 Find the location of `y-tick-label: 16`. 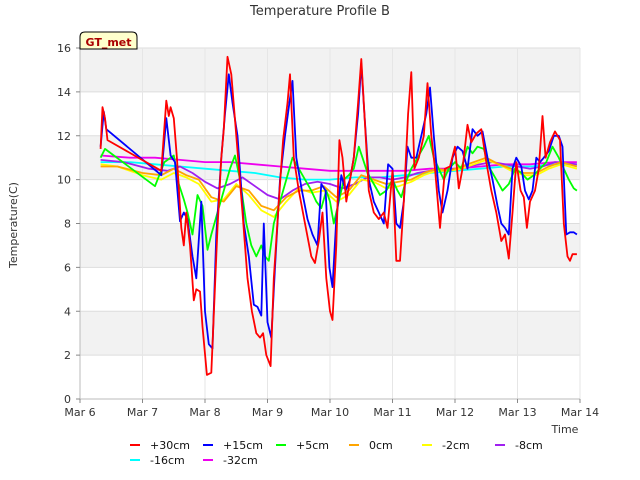

y-tick-label: 16 is located at coordinates (64, 48).